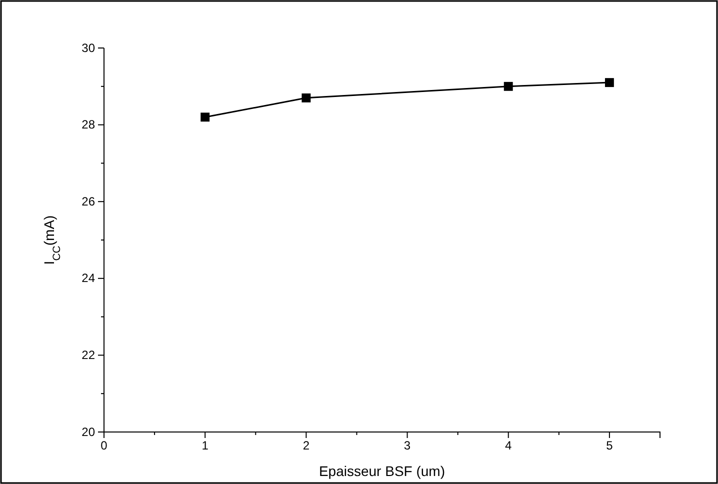  Describe the element at coordinates (89, 47) in the screenshot. I see `y-tick-label: 30` at that location.